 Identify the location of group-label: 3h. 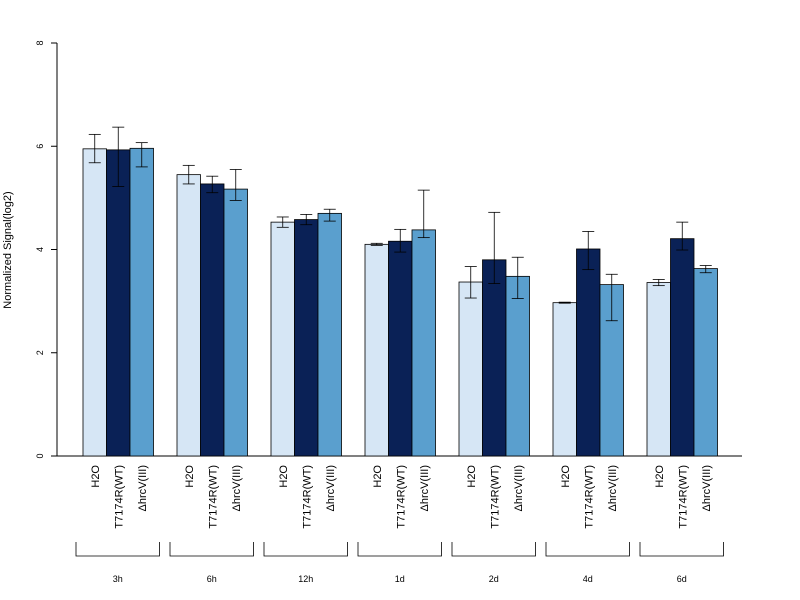
(118, 579).